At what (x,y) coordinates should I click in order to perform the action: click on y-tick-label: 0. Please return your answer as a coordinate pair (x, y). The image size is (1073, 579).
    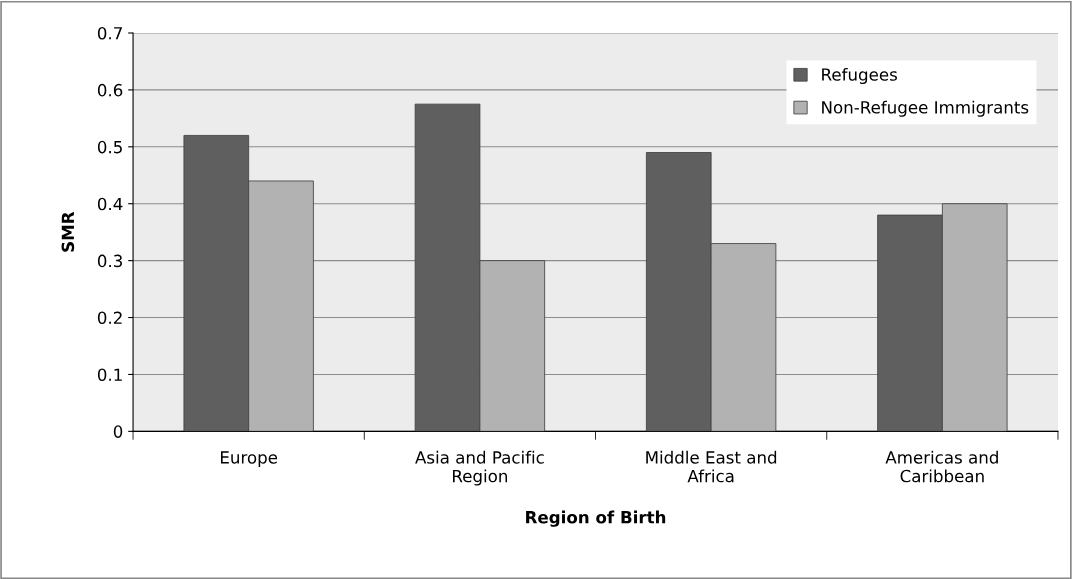
    Looking at the image, I should click on (118, 431).